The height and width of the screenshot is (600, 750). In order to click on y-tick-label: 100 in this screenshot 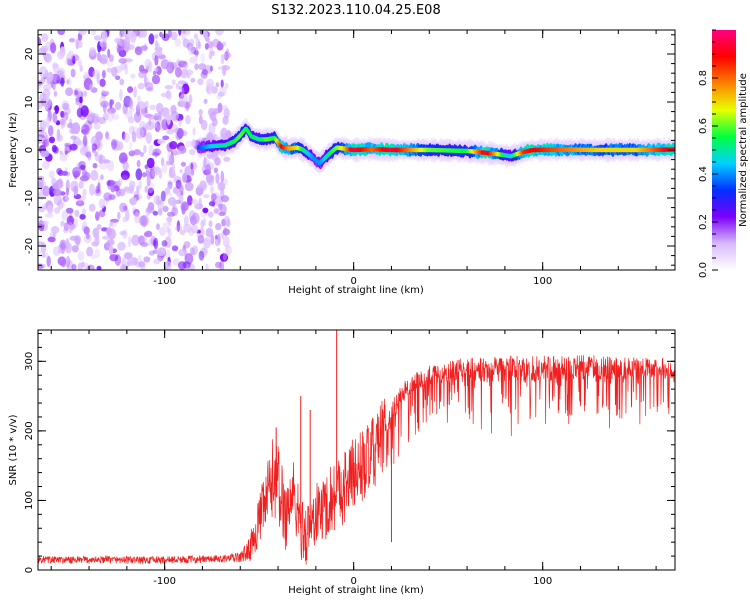, I will do `click(29, 500)`.